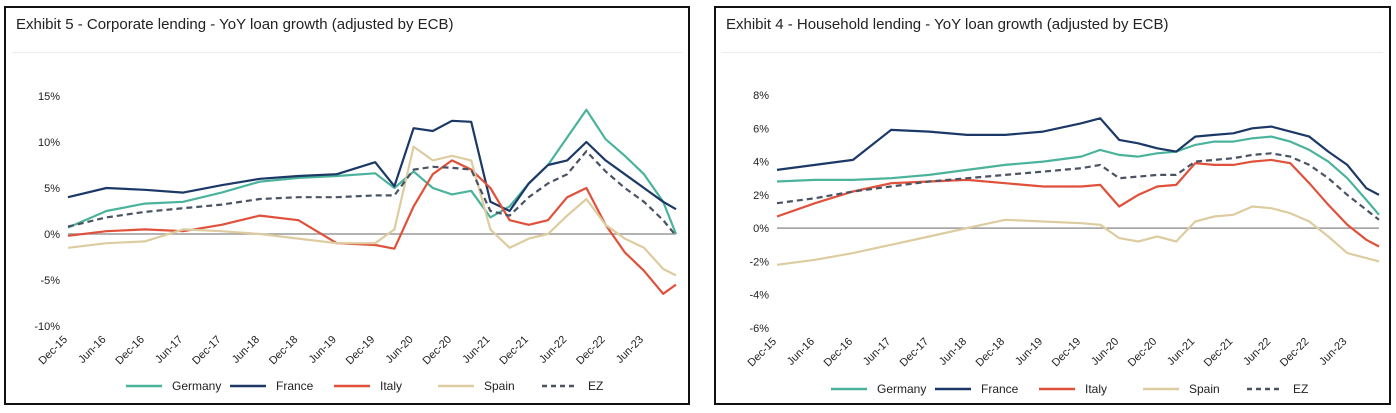 Image resolution: width=1396 pixels, height=413 pixels. Describe the element at coordinates (50, 281) in the screenshot. I see `y-tick-label: -5%` at that location.